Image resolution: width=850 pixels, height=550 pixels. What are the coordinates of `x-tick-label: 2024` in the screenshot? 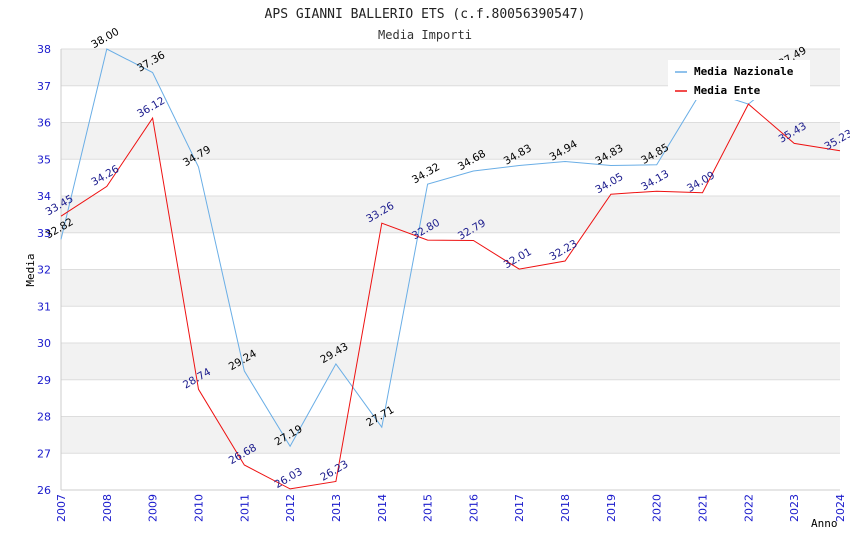 It's located at (840, 508).